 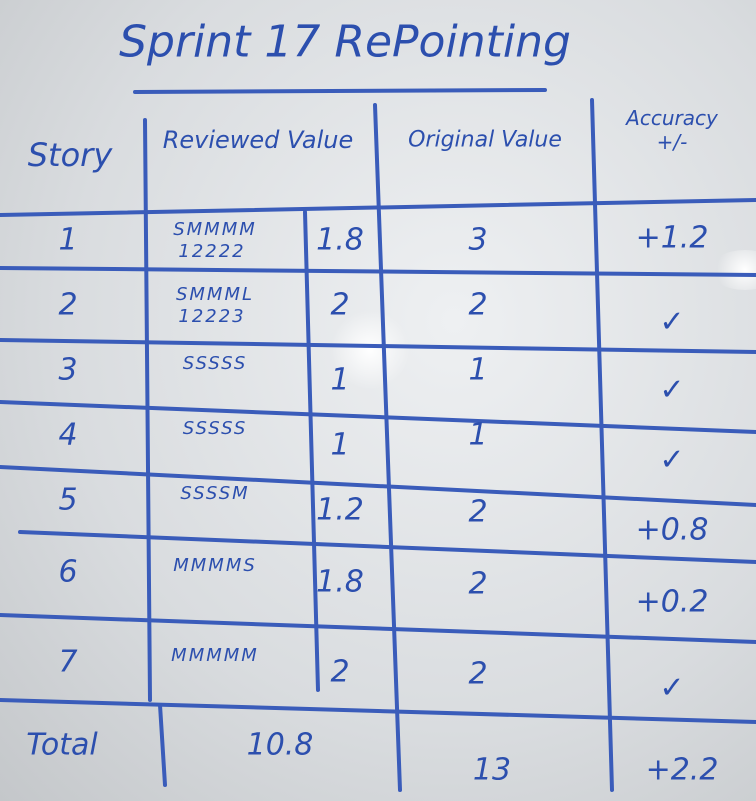 What do you see at coordinates (340, 510) in the screenshot?
I see `reviewed-value: 1.2` at bounding box center [340, 510].